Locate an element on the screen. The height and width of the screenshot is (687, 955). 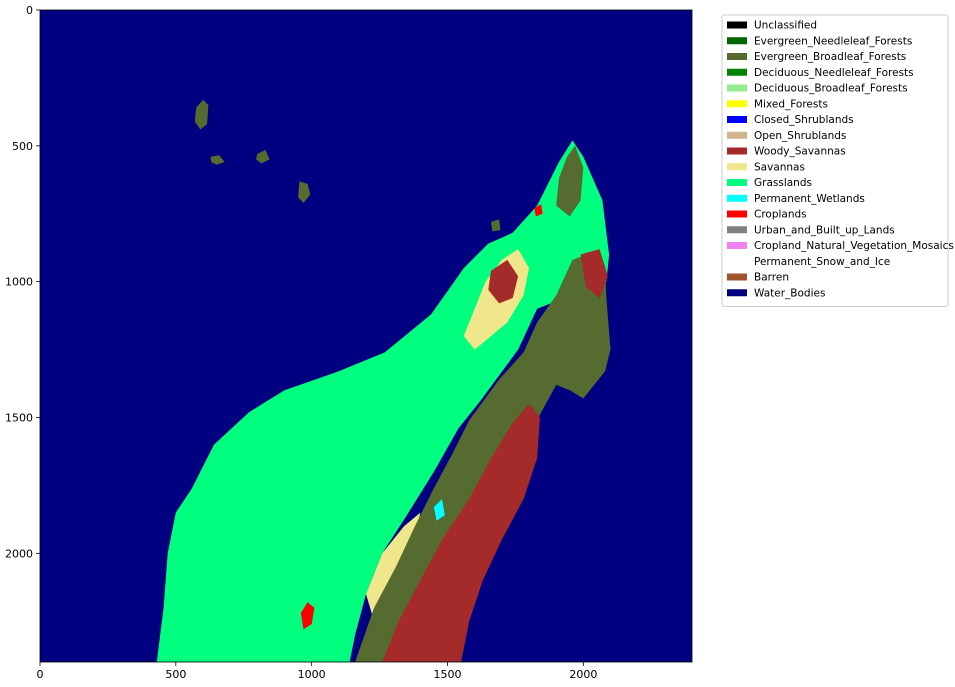
region-savannas is located at coordinates (393, 567).